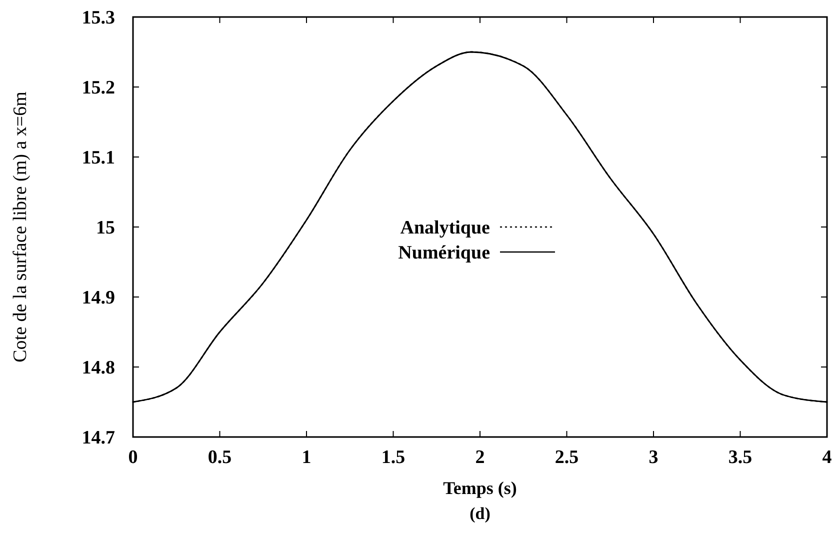 Image resolution: width=839 pixels, height=541 pixels. Describe the element at coordinates (220, 457) in the screenshot. I see `x-tick-label: 0.5` at that location.